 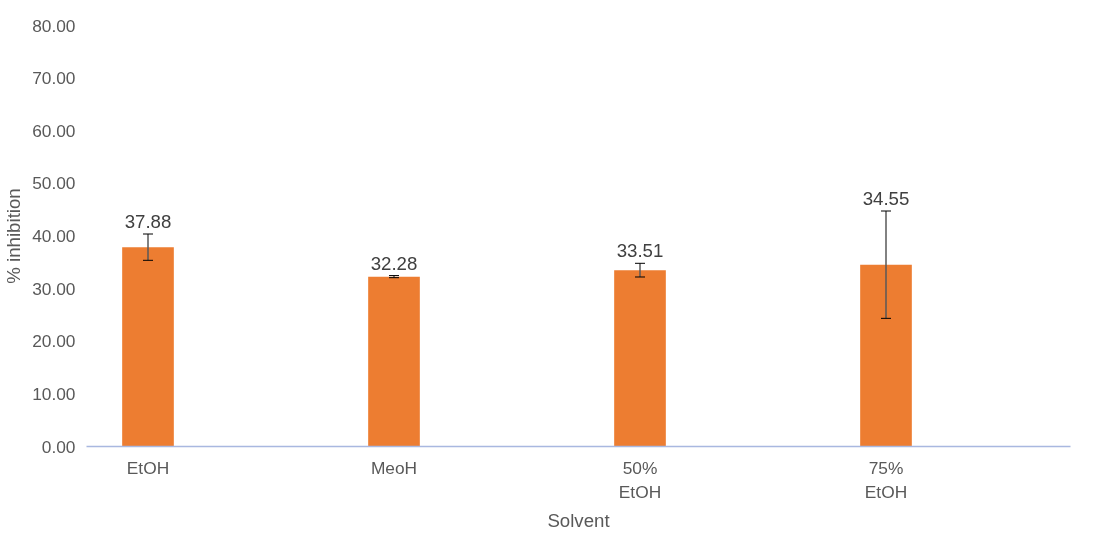 What do you see at coordinates (640, 479) in the screenshot?
I see `x-tick-label: 50% EtOH` at bounding box center [640, 479].